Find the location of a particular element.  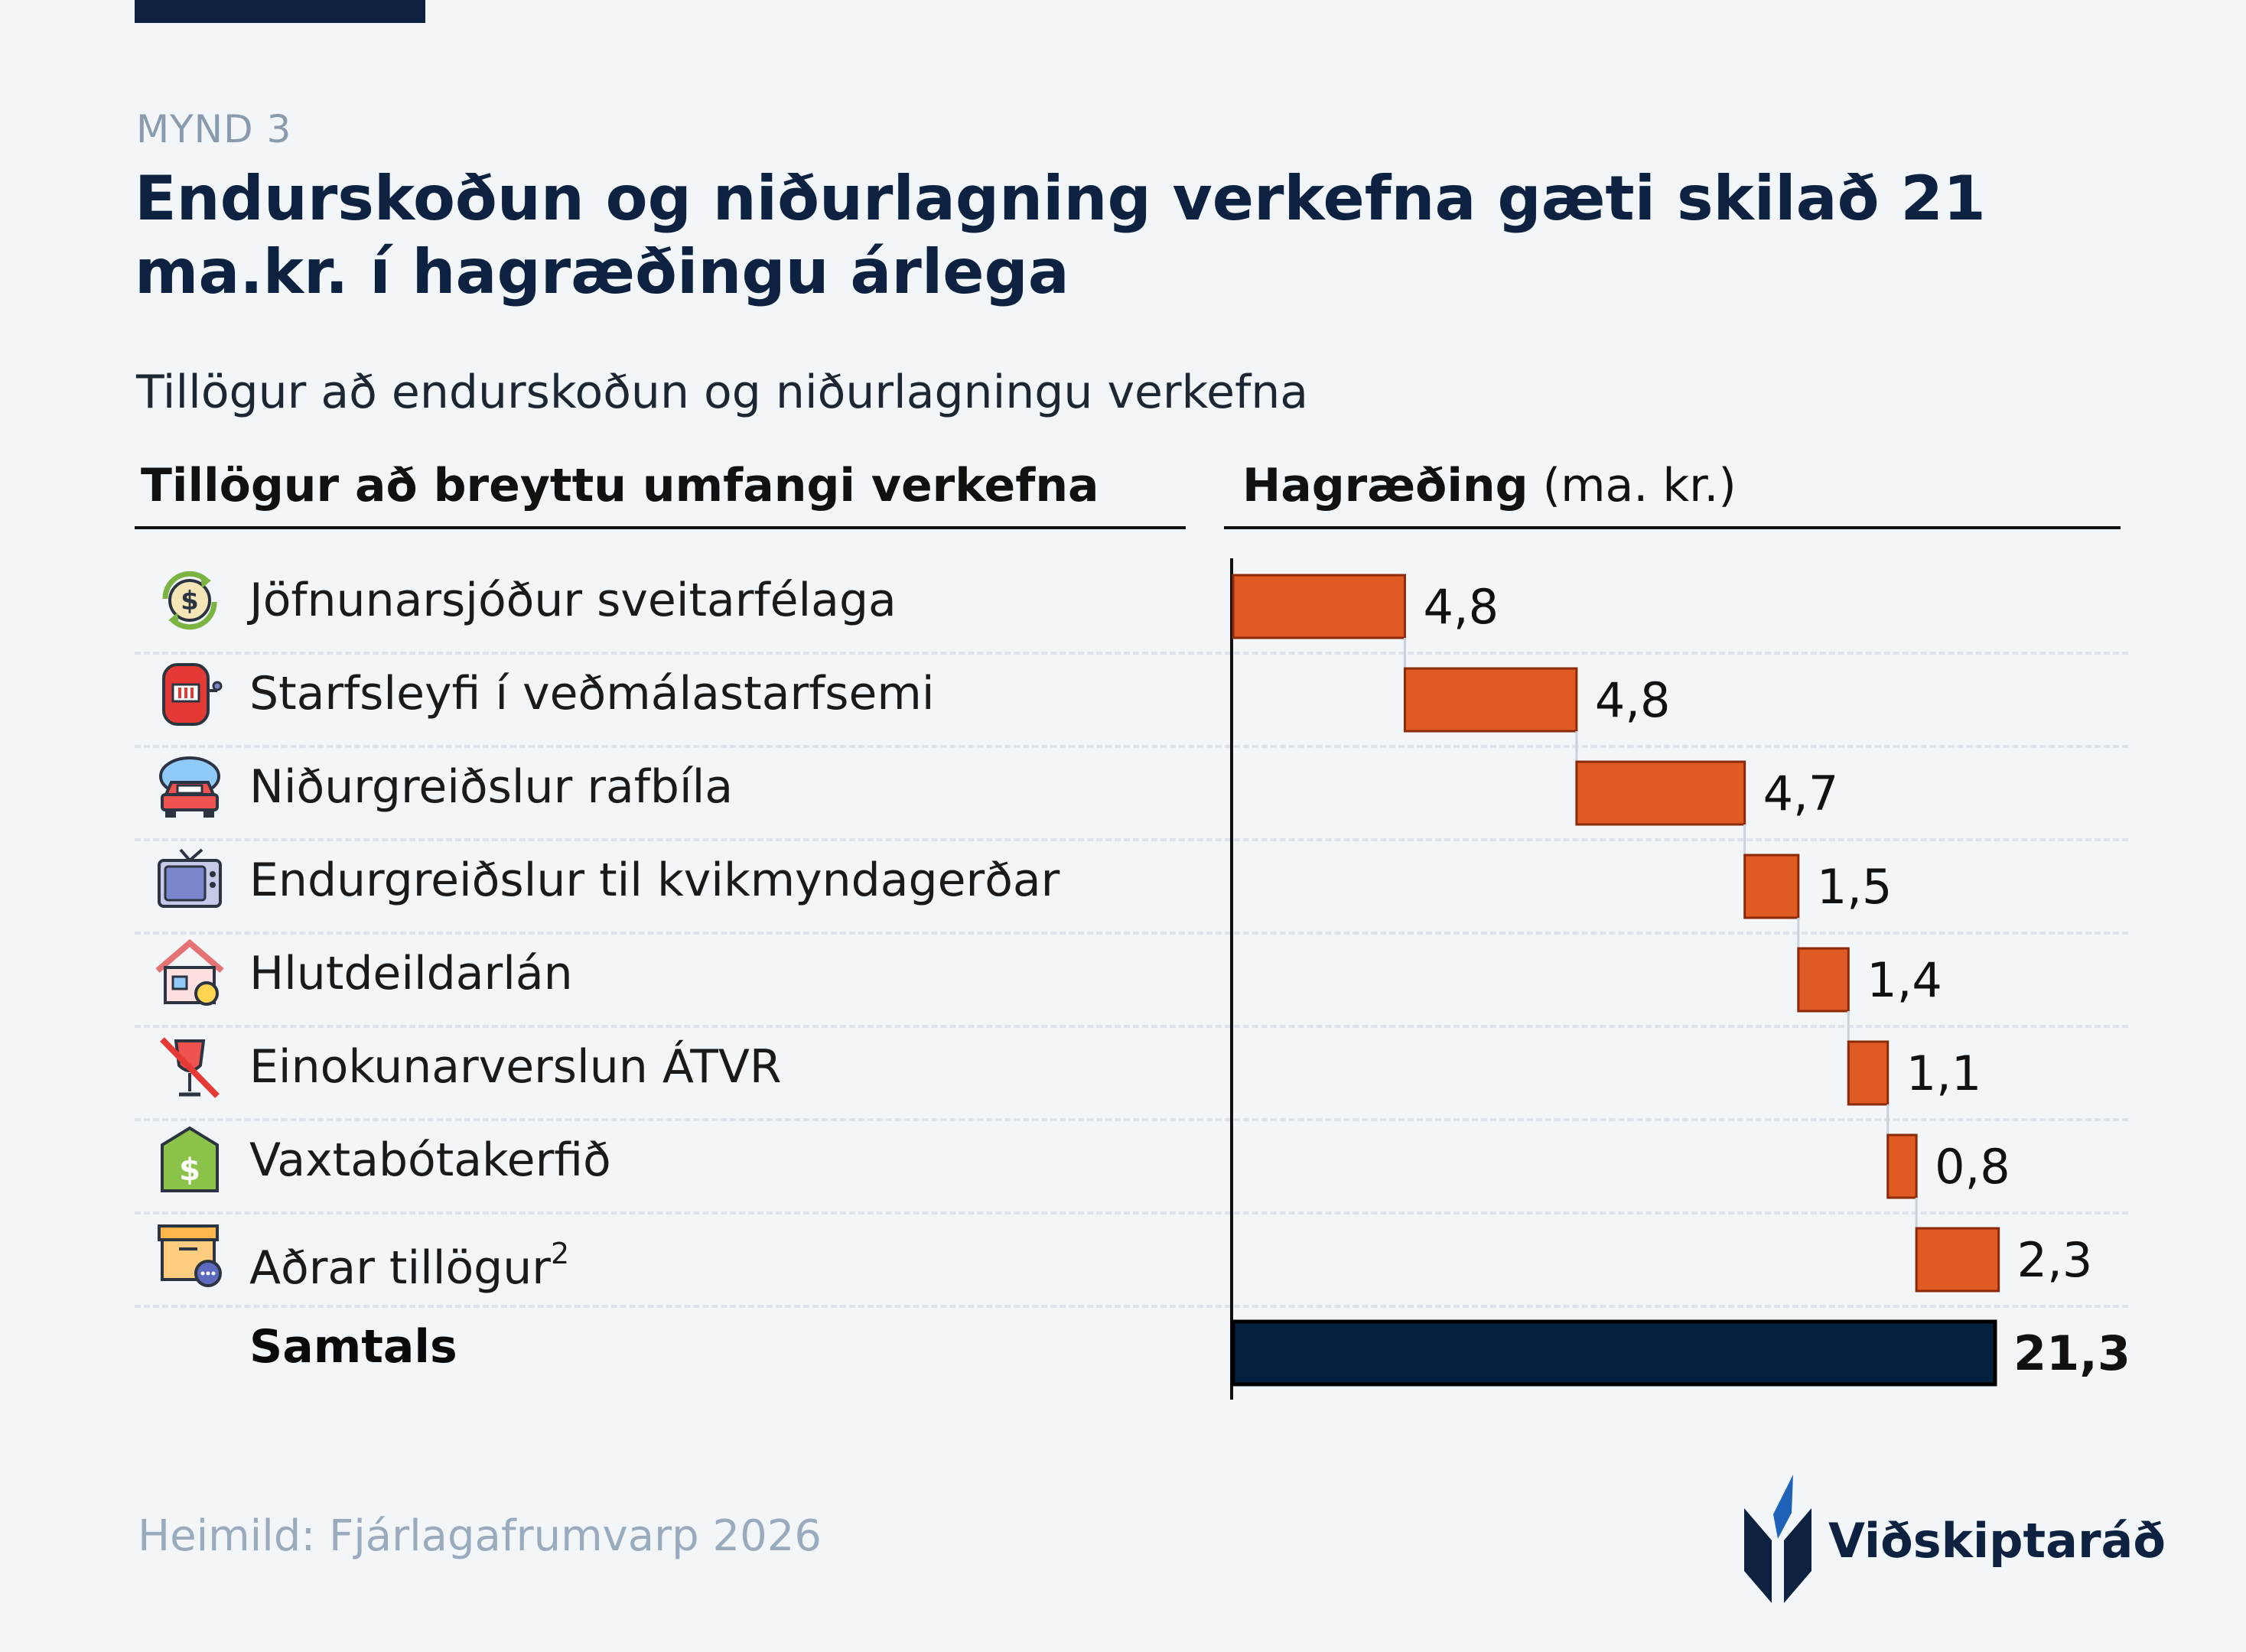

electric-car-icon is located at coordinates (190, 787).